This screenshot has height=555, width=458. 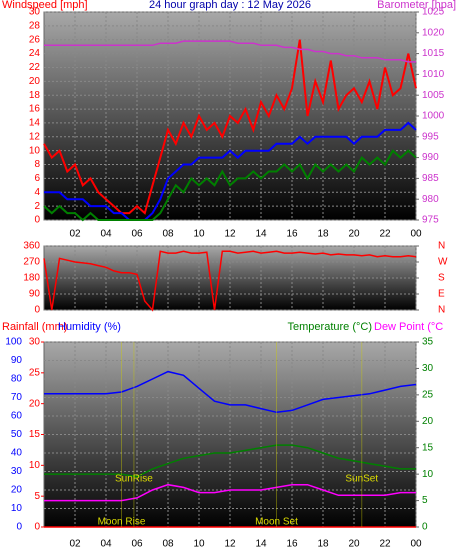 I want to click on y-tick-label: 6, so click(x=37, y=178).